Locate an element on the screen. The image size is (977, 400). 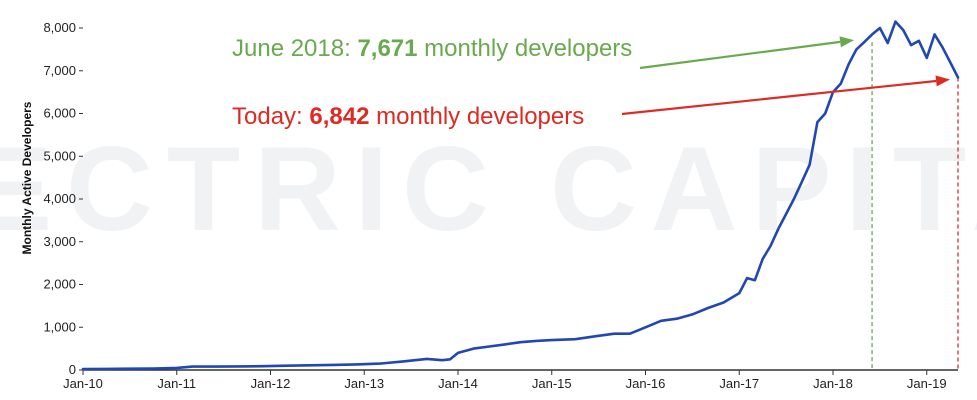
annotation-today-prefix: Today: is located at coordinates (270, 116).